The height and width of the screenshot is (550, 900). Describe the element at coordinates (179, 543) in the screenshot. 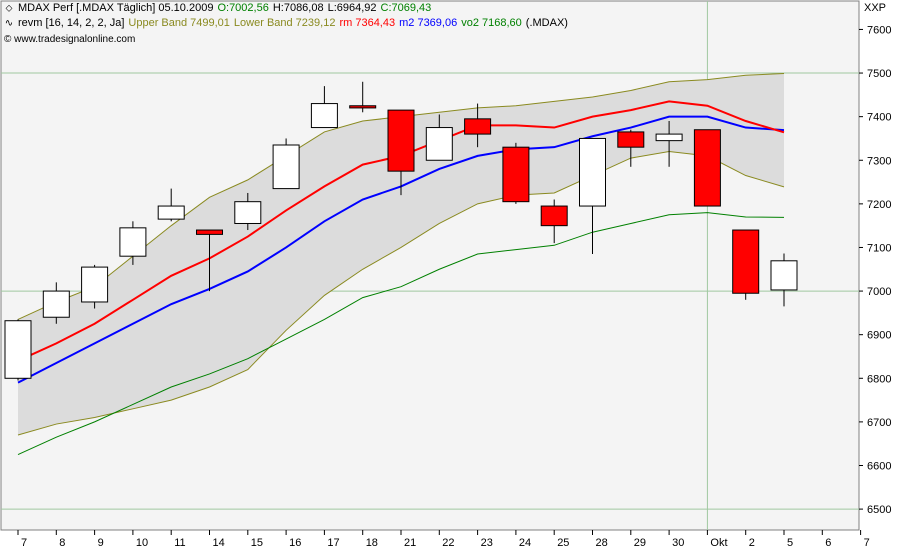

I see `x-tick-label: 11` at that location.